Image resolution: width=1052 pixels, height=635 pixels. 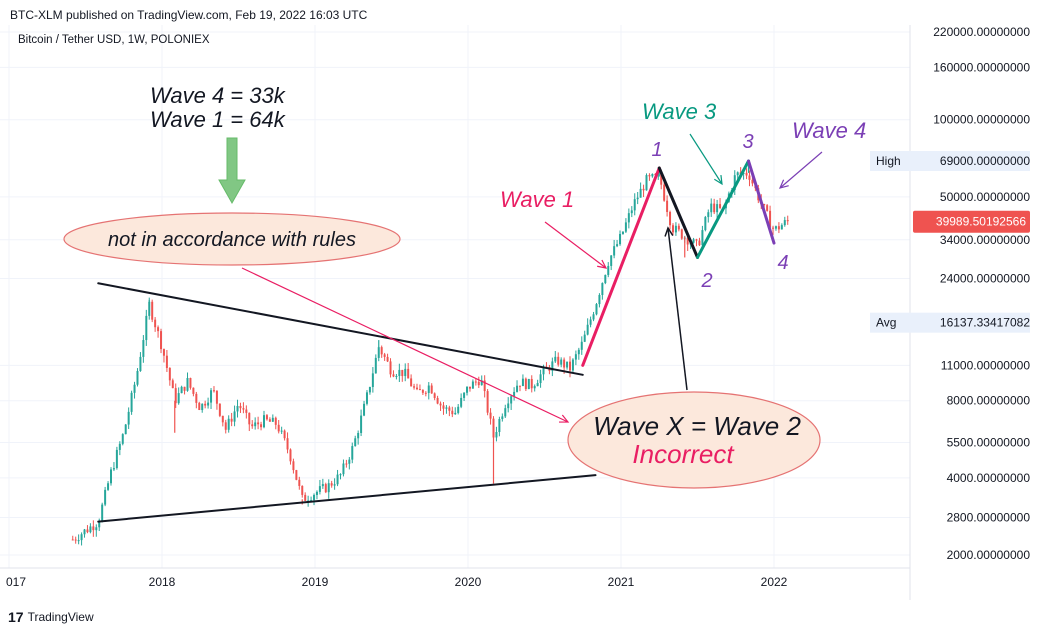 What do you see at coordinates (718, 180) in the screenshot?
I see `arrow-head` at bounding box center [718, 180].